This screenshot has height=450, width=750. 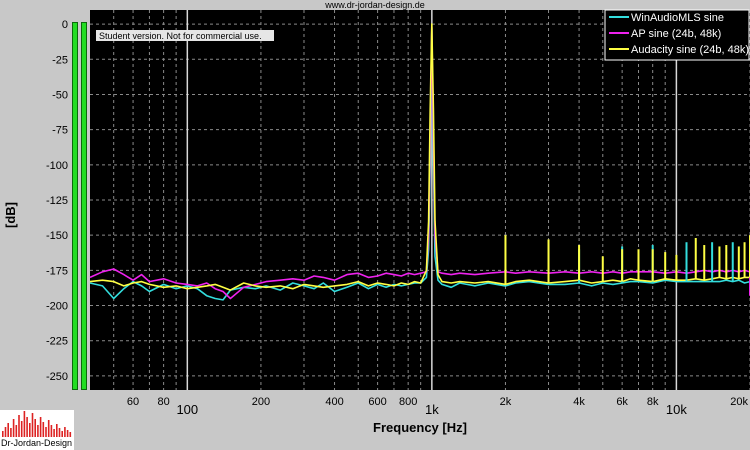 I want to click on y-tick-label: -250, so click(x=57, y=377).